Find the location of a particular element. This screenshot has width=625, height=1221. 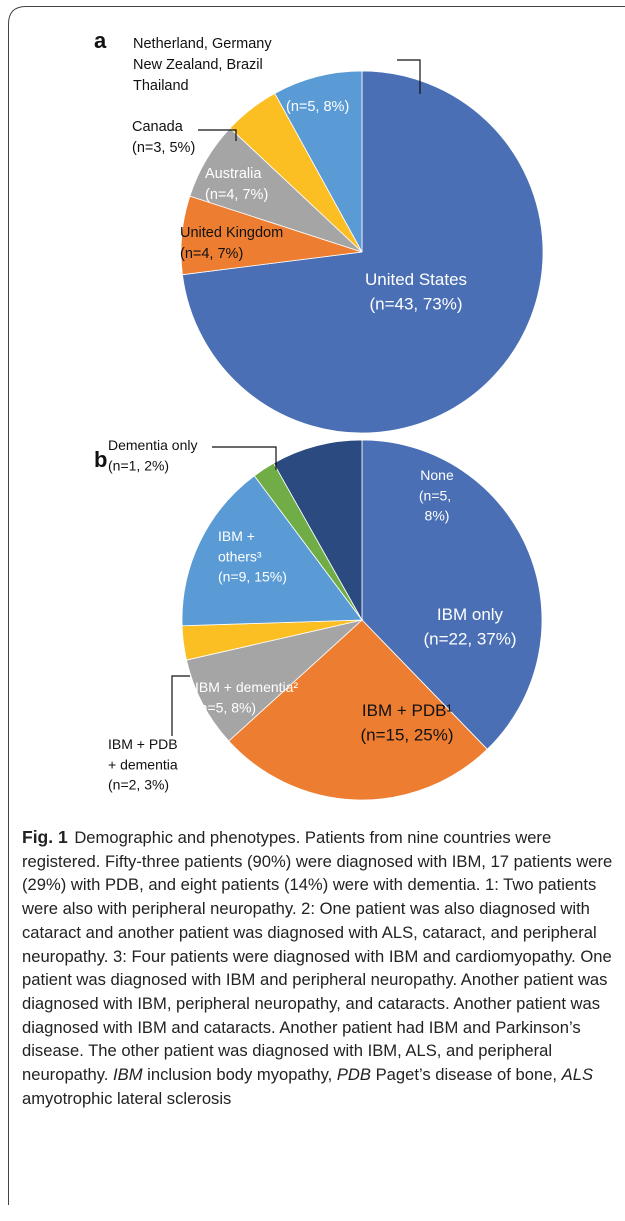

slice-value-label: (n=2, 3%) is located at coordinates (138, 785).